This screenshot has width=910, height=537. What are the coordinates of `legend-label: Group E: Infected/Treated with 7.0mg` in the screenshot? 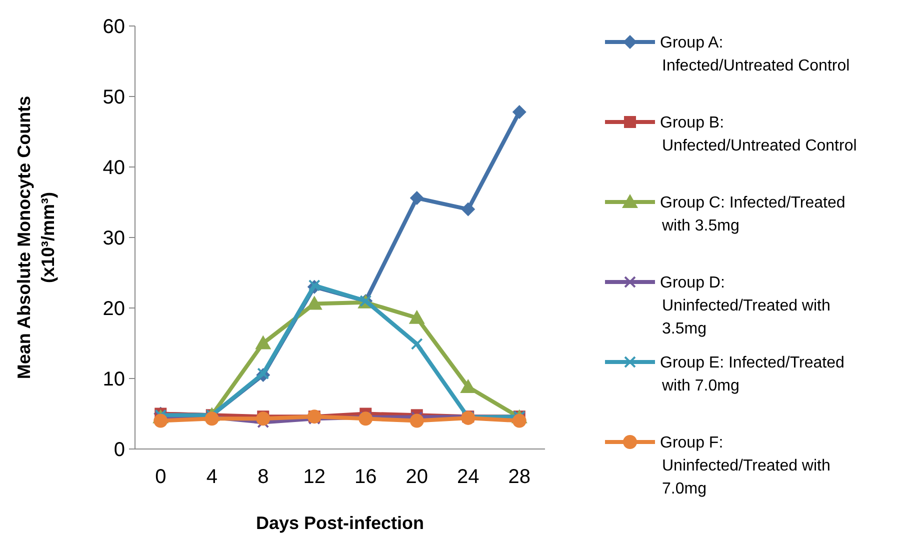 It's located at (752, 374).